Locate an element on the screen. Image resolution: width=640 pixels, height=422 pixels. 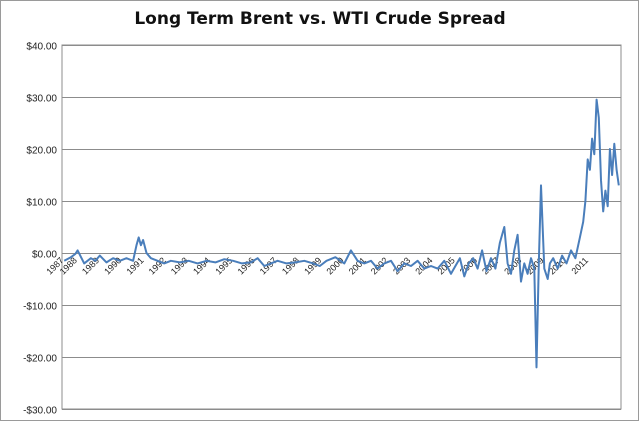
x-tick-label: 1997 is located at coordinates (268, 265).